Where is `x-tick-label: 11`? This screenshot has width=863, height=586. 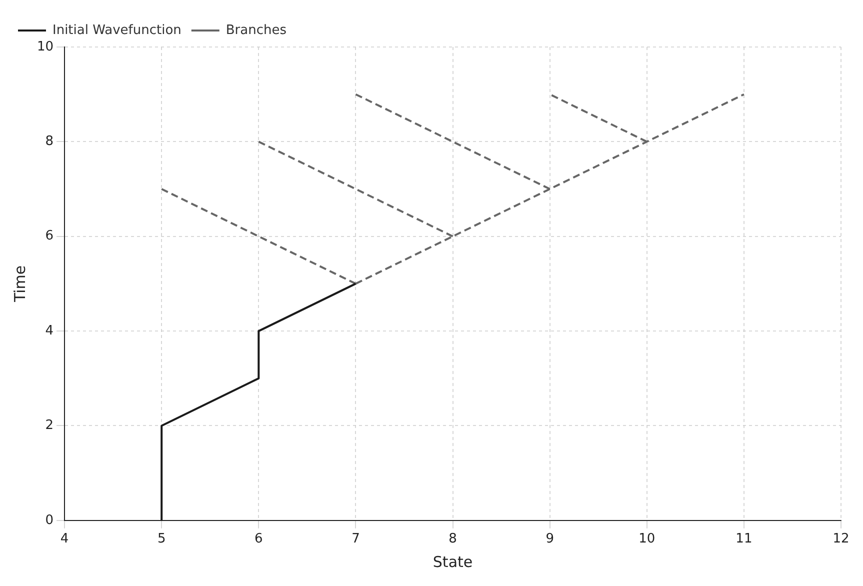
x-tick-label: 11 is located at coordinates (744, 539).